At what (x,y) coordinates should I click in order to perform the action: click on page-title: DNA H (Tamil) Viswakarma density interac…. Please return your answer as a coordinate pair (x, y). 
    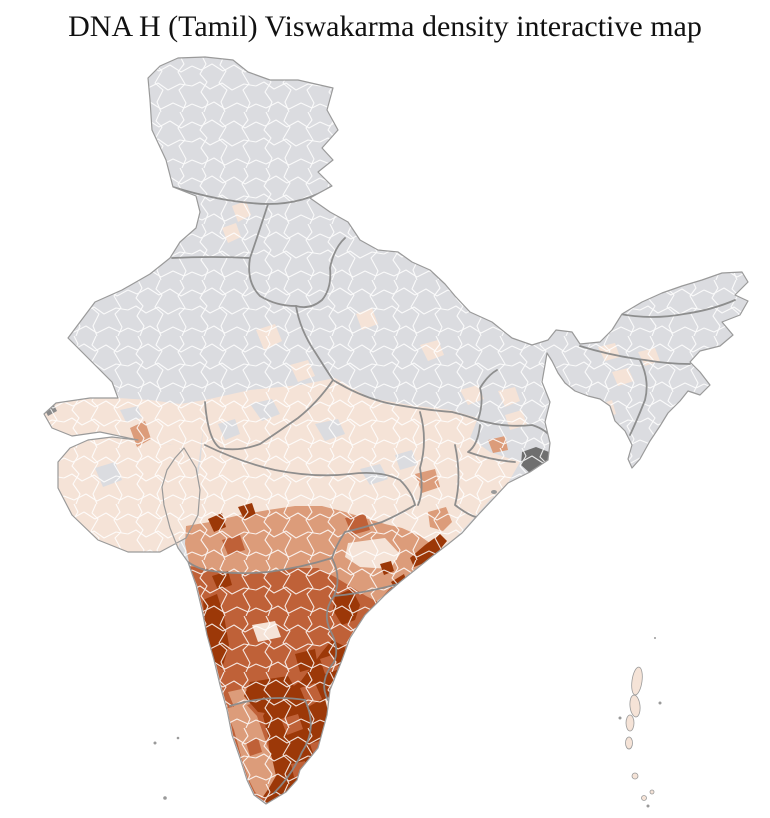
    Looking at the image, I should click on (385, 26).